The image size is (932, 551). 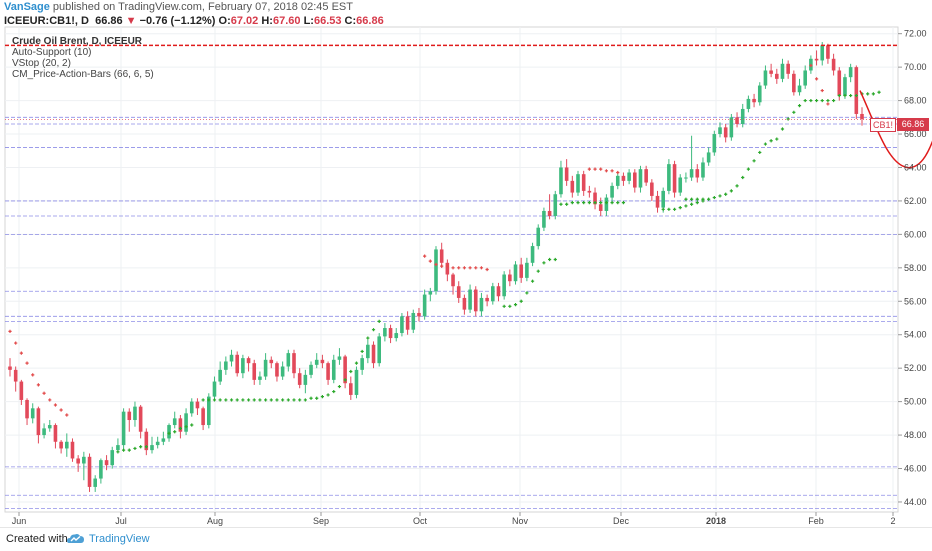 What do you see at coordinates (41, 63) in the screenshot?
I see `legend-vstop: VStop (20, 2)` at bounding box center [41, 63].